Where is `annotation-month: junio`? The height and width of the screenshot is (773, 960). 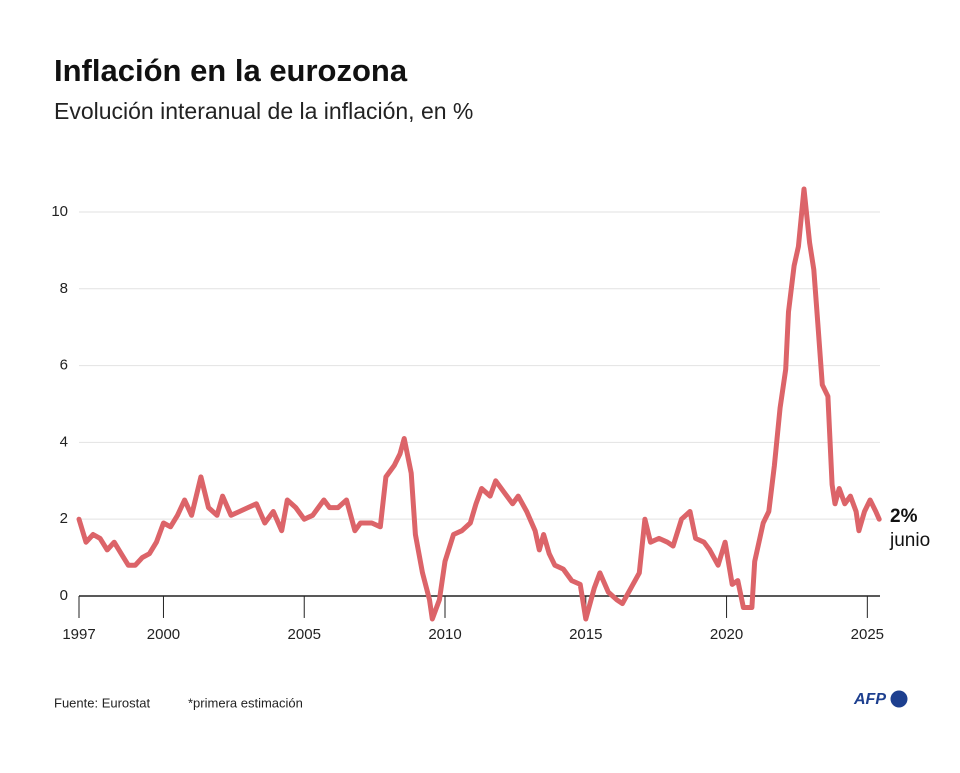 annotation-month: junio is located at coordinates (909, 540).